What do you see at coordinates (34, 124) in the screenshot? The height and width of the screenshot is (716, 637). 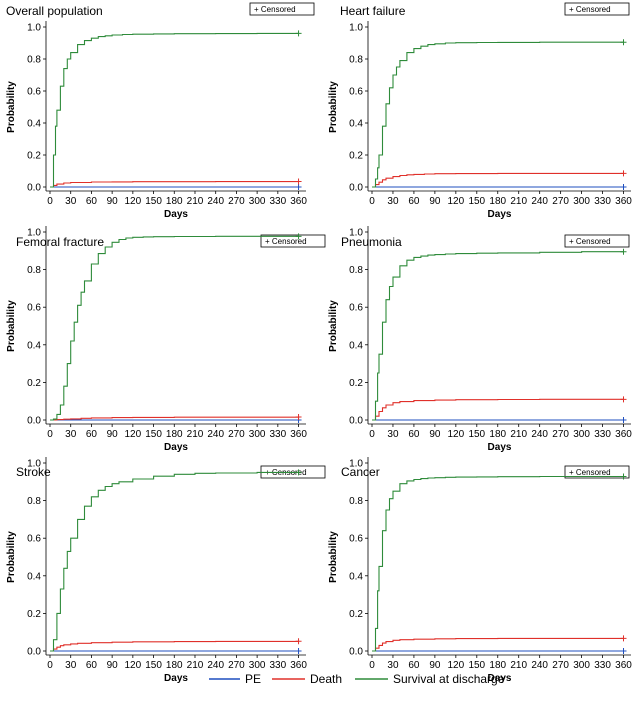 I see `y-tick-label: 0.4` at bounding box center [34, 124].